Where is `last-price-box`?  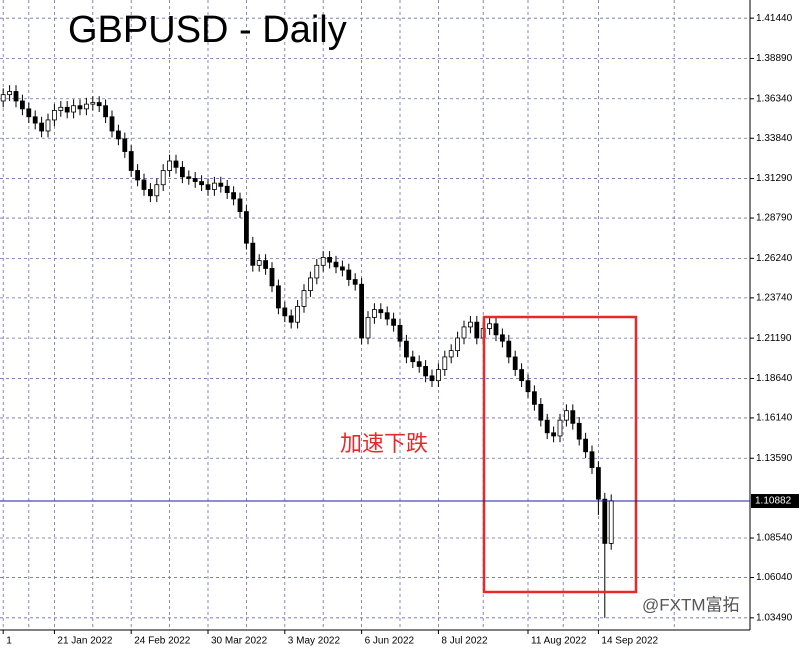
last-price-box is located at coordinates (775, 501).